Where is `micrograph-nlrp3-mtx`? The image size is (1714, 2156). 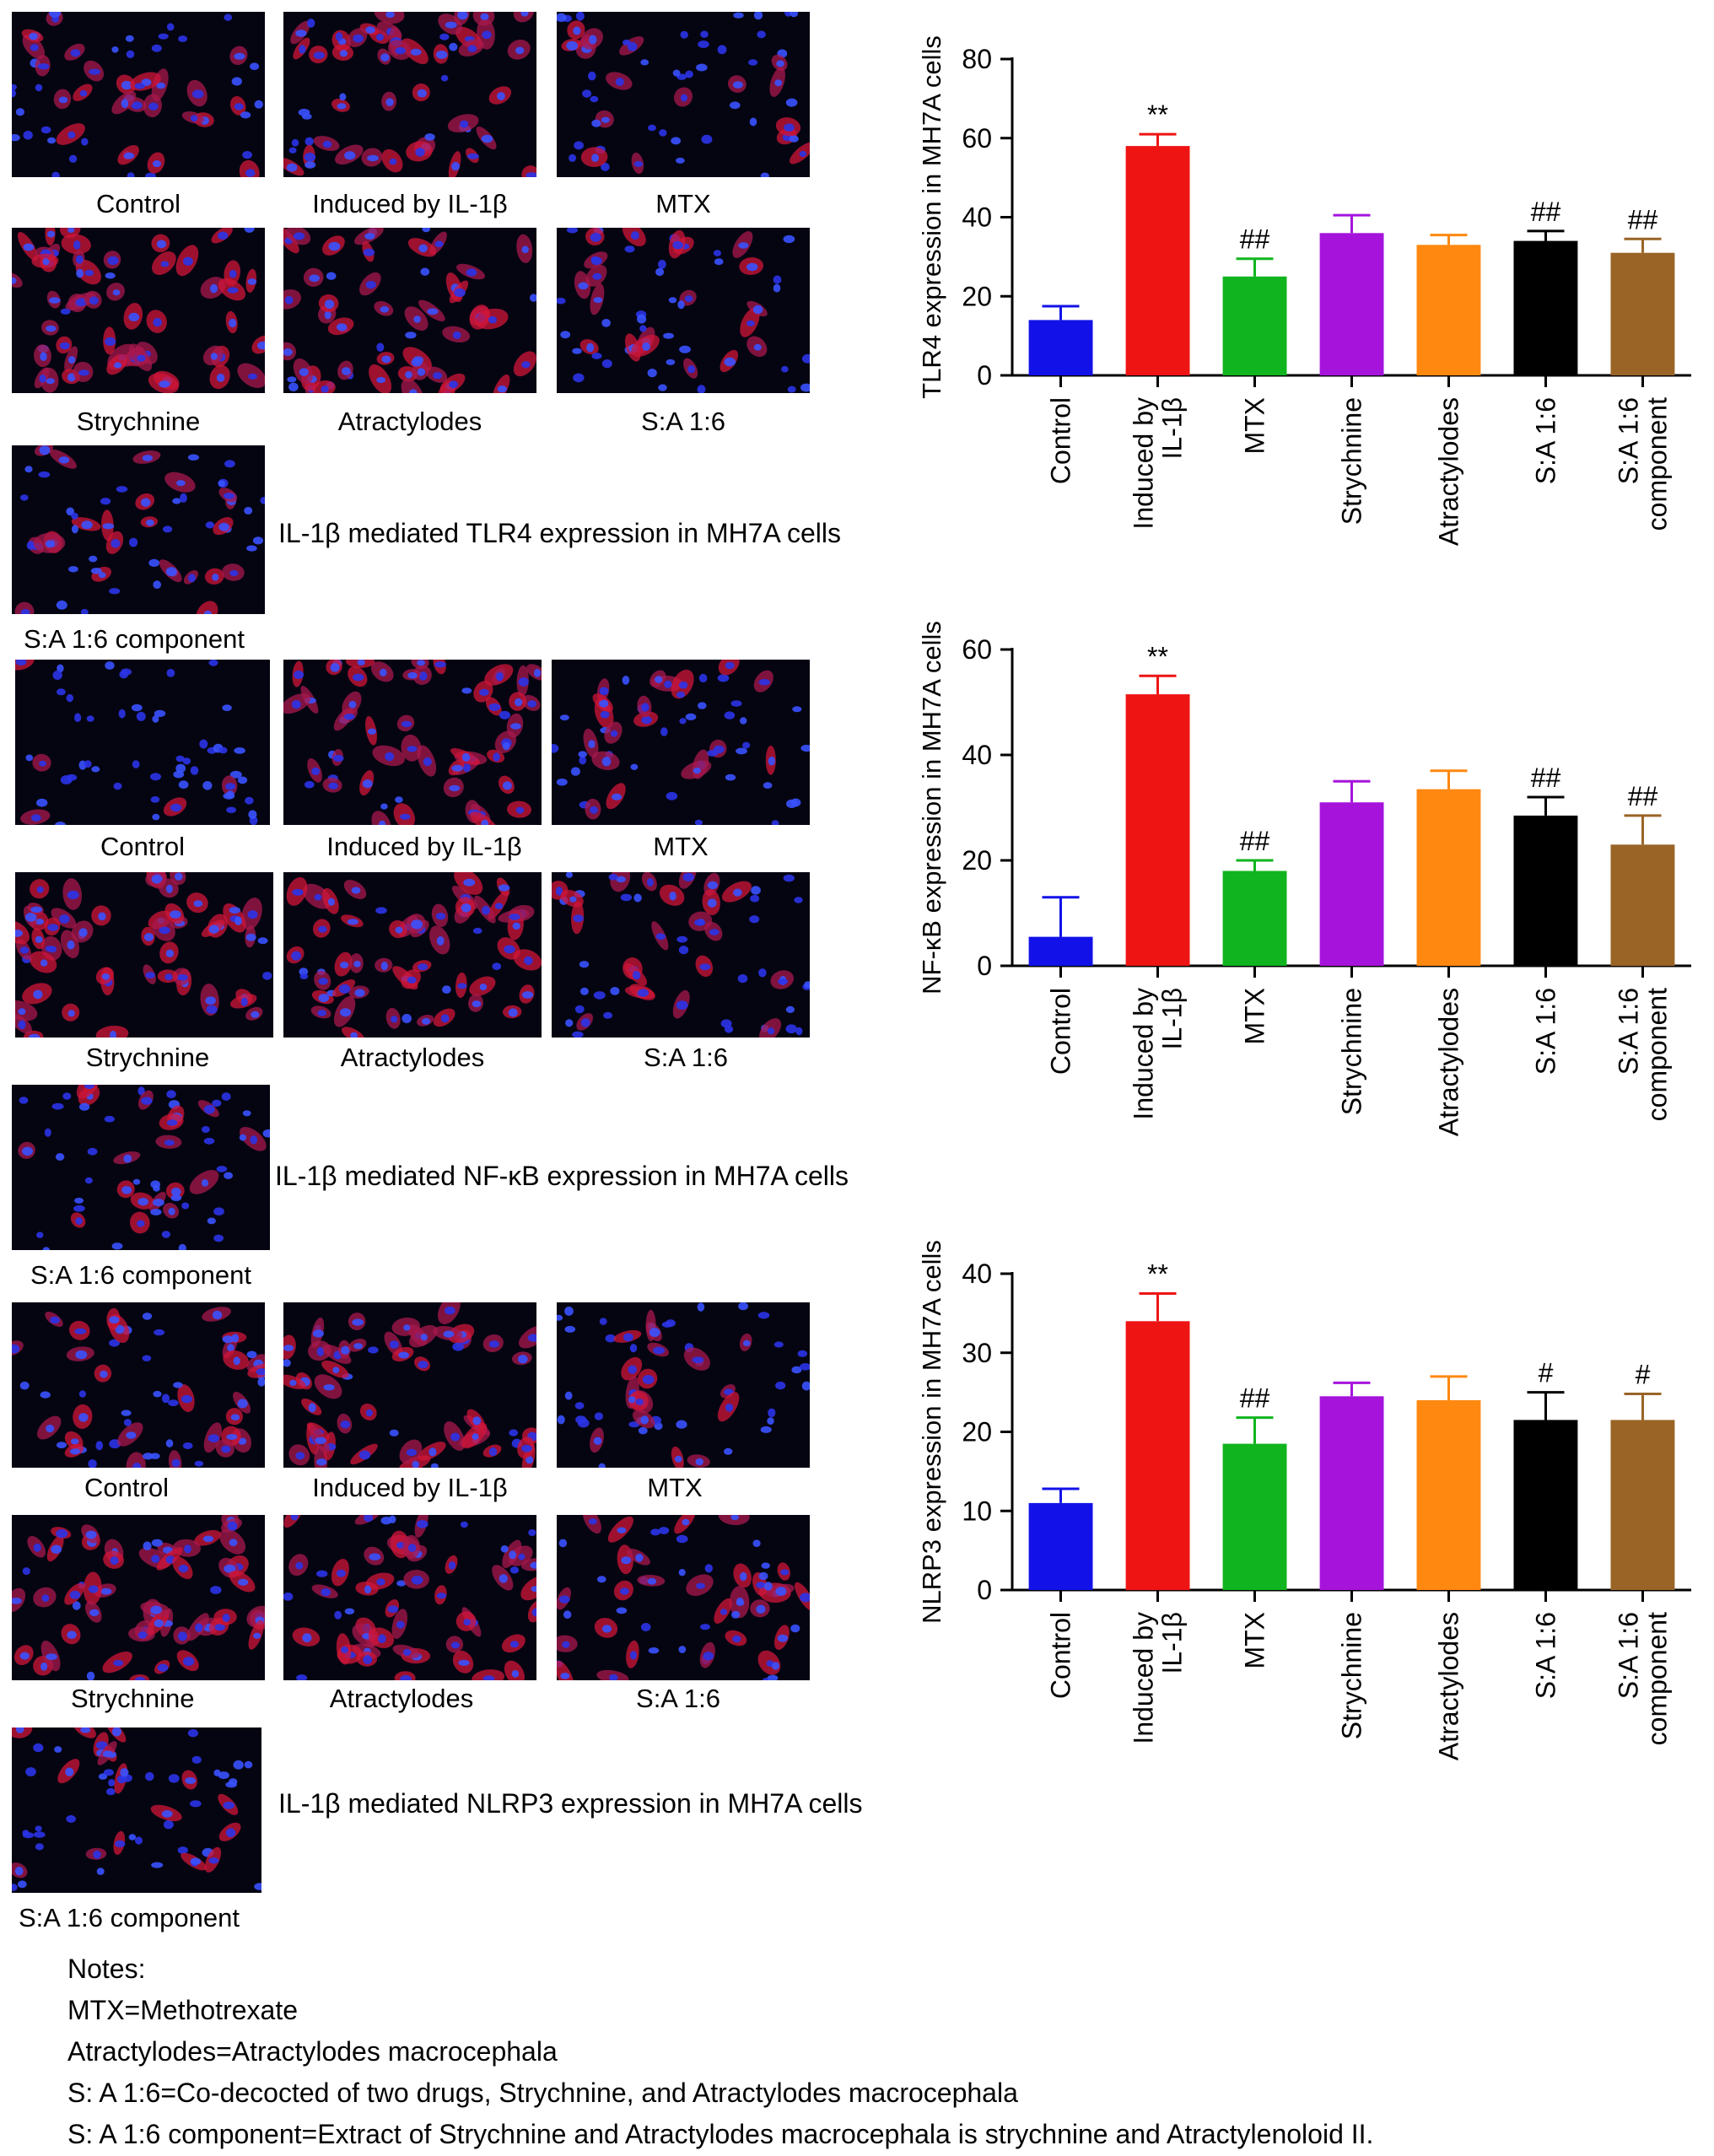 micrograph-nlrp3-mtx is located at coordinates (683, 1385).